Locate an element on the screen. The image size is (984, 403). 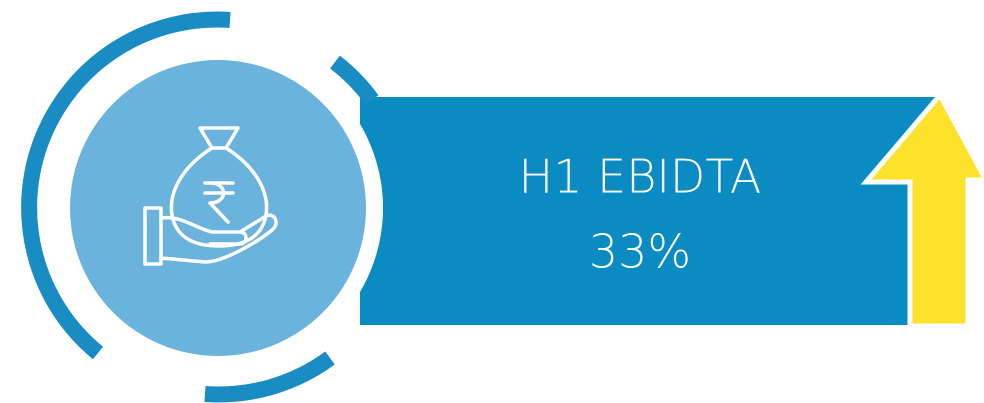
ring-arc-bottom is located at coordinates (269, 377).